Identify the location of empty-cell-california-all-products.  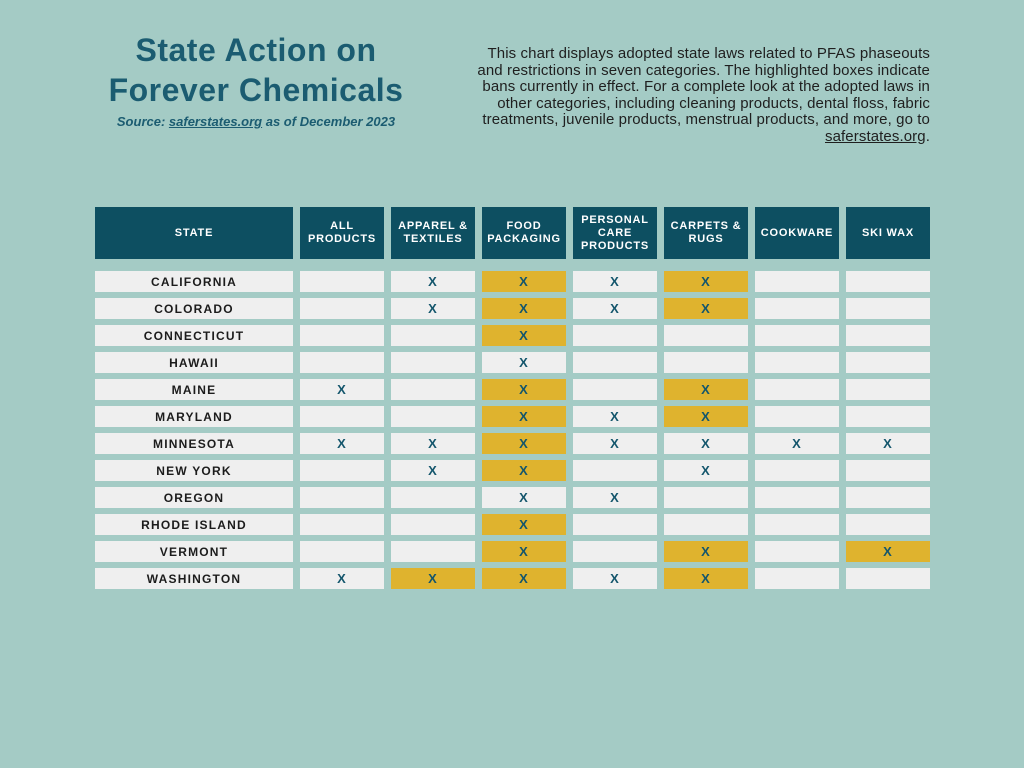
(342, 281).